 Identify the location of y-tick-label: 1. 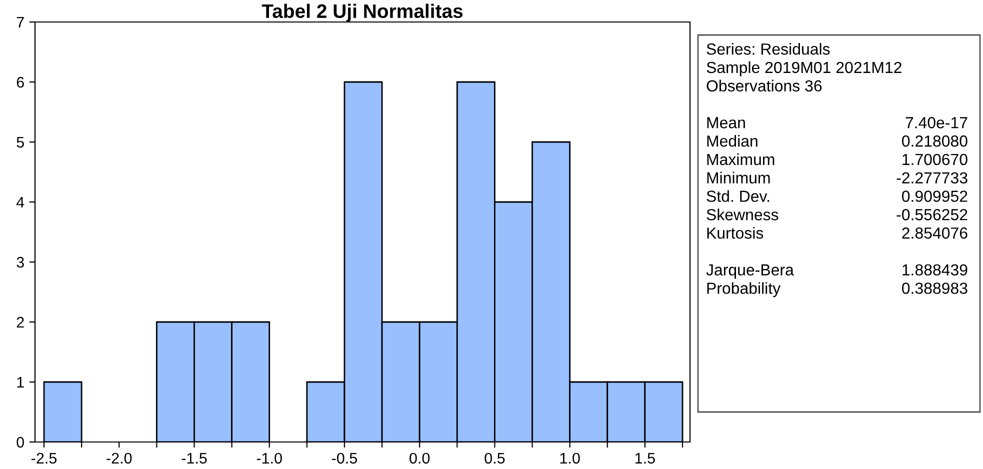
(20, 382).